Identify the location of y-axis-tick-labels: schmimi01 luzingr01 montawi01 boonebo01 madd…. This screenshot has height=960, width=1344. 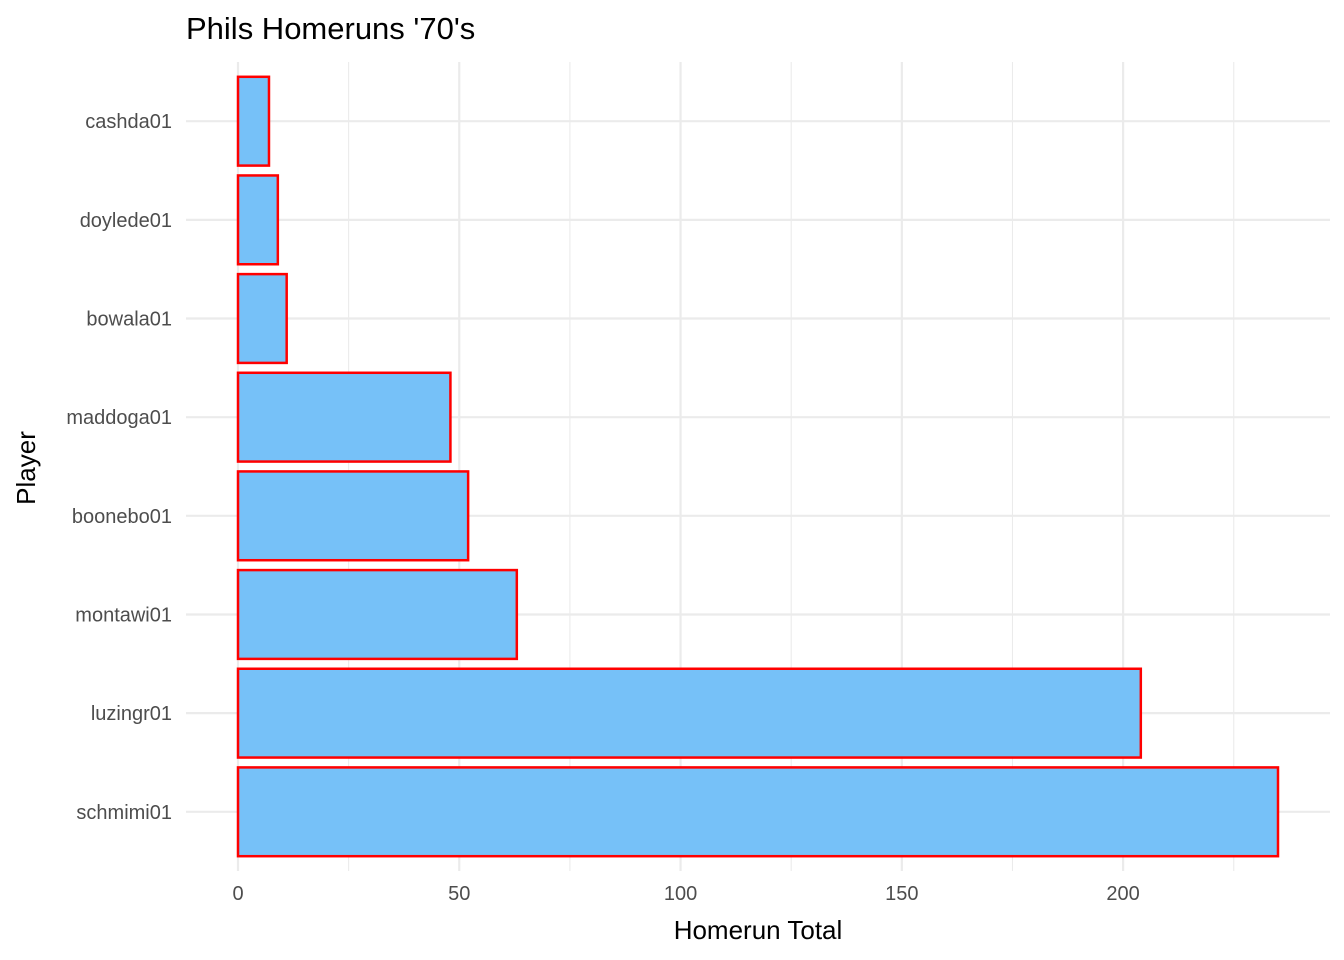
(119, 467).